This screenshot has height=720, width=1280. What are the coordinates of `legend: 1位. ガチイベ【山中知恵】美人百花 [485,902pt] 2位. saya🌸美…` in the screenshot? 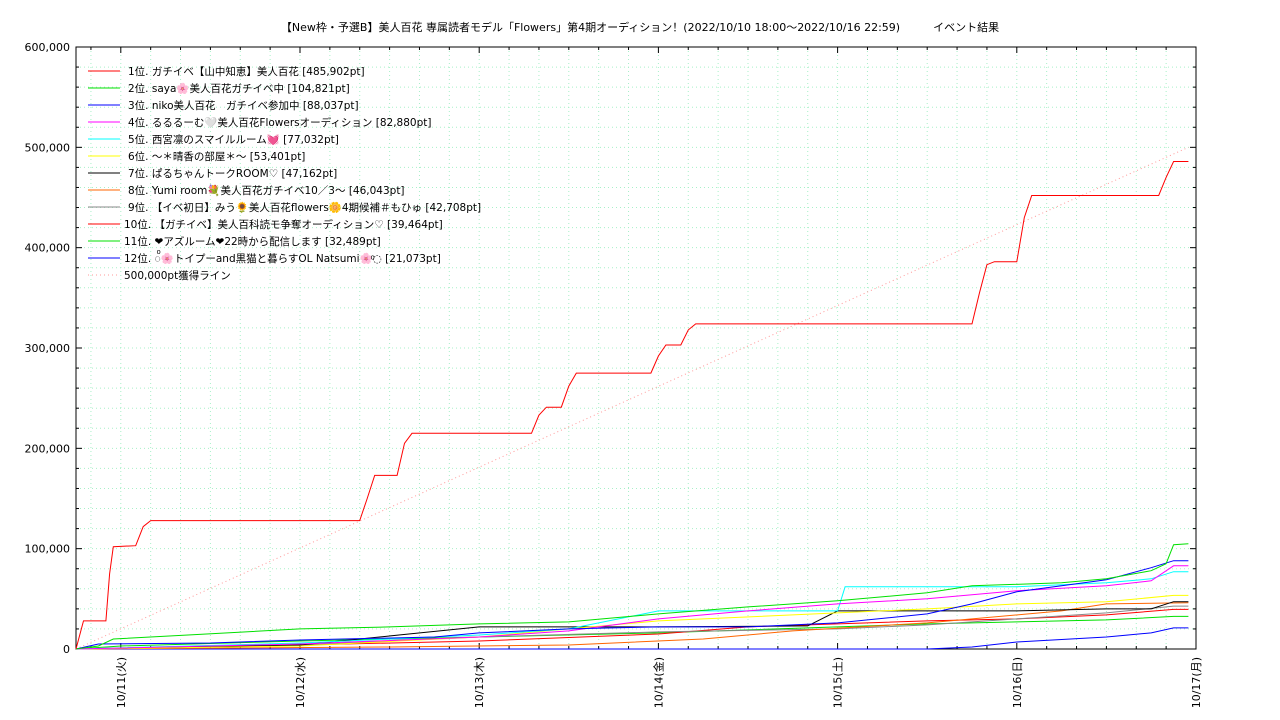 It's located at (284, 173).